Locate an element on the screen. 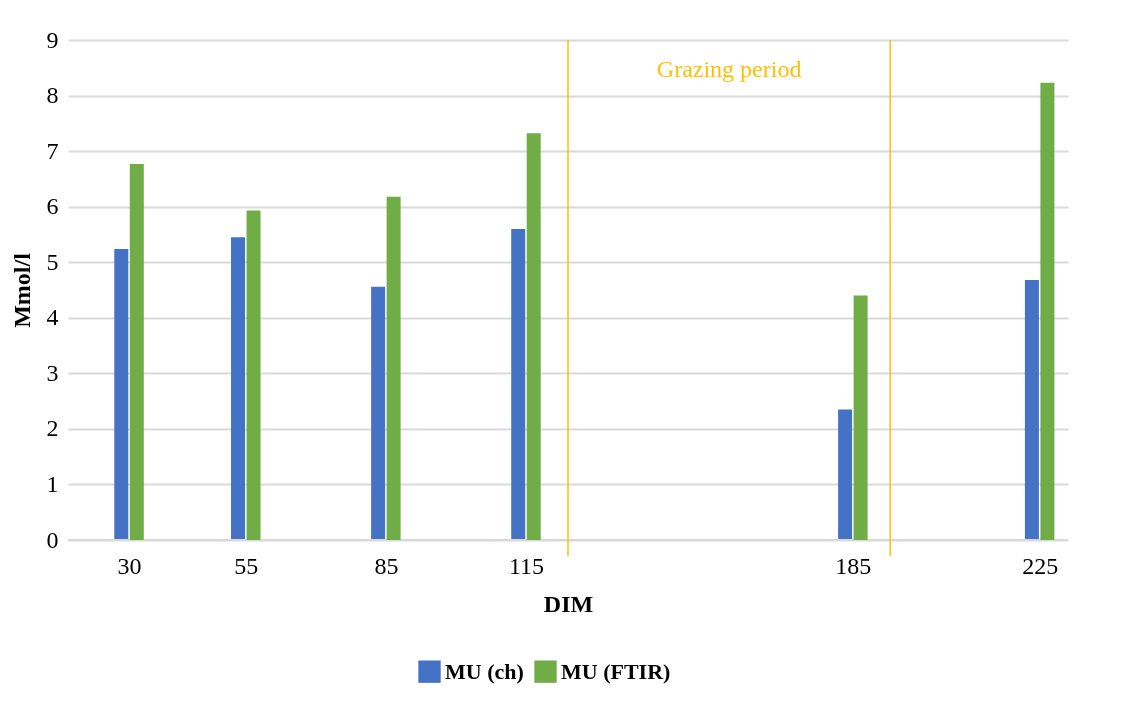 This screenshot has width=1131, height=702. x-tick-label: 185 is located at coordinates (853, 565).